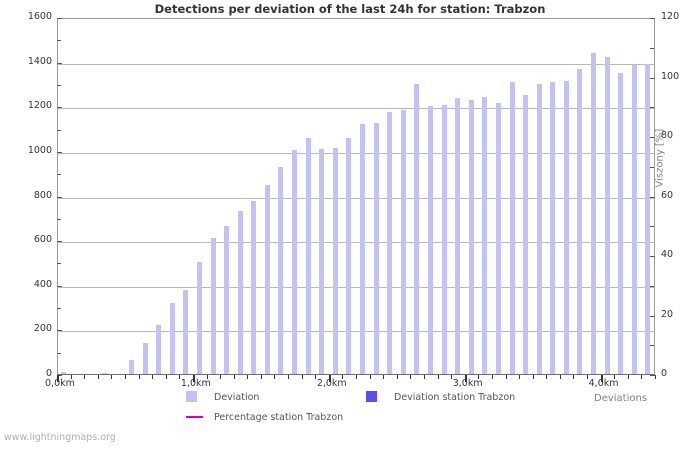  I want to click on y-axis-label-right: 80, so click(667, 135).